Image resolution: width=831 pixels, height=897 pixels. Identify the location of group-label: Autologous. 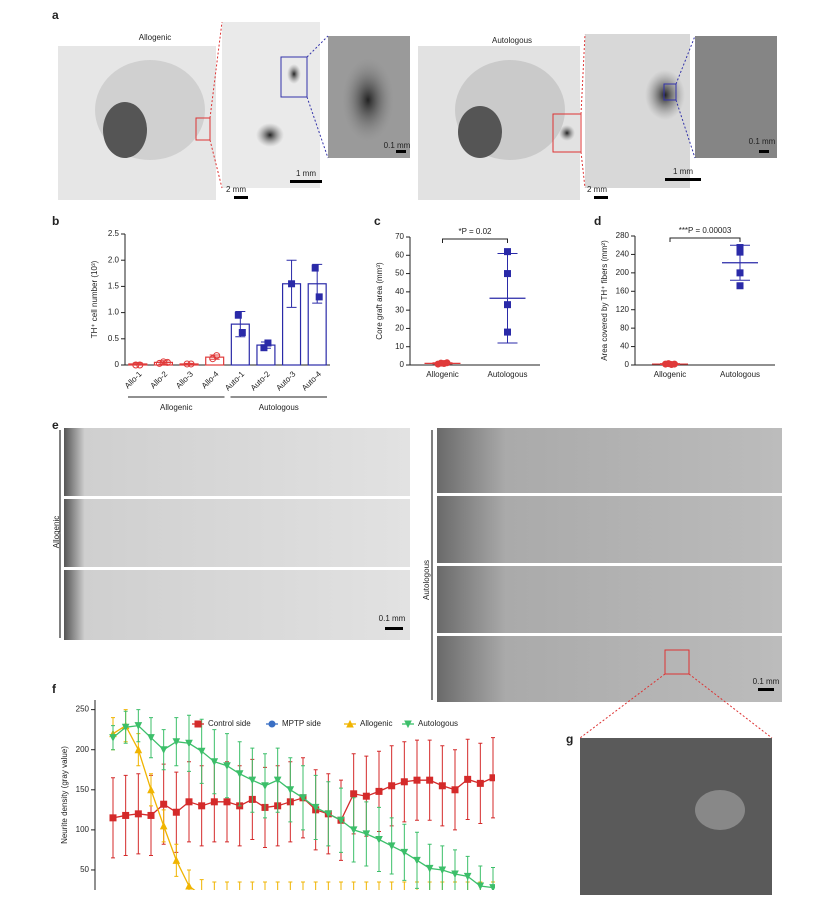
(279, 407).